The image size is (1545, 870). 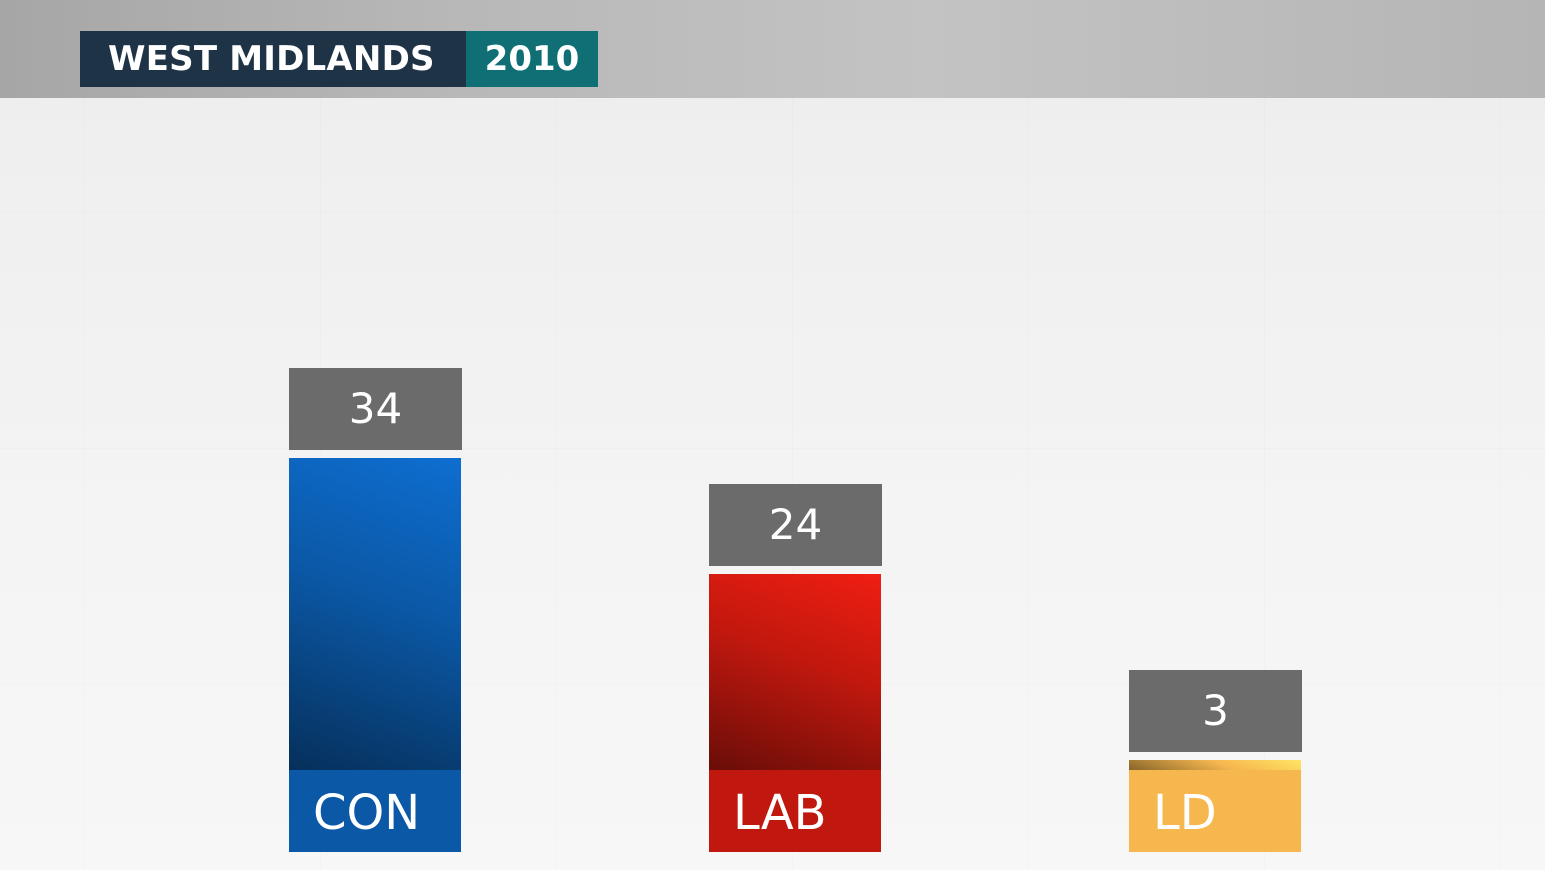 I want to click on title-block: WEST MIDLANDS 2010, so click(x=339, y=59).